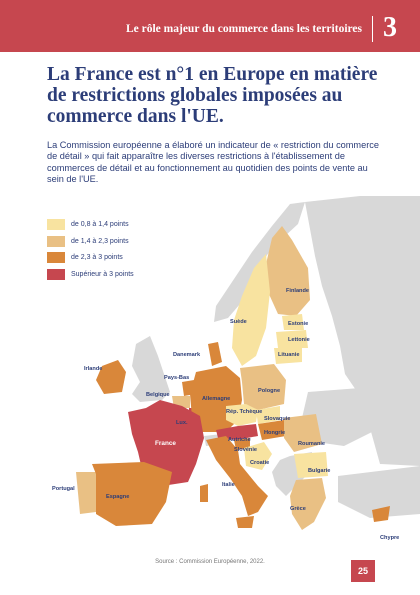 This screenshot has height=595, width=420. What do you see at coordinates (245, 522) in the screenshot?
I see `country-sicile` at bounding box center [245, 522].